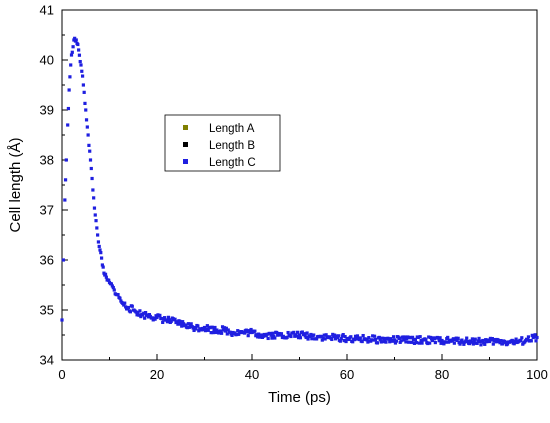  Describe the element at coordinates (185, 127) in the screenshot. I see `legend-marker` at that location.